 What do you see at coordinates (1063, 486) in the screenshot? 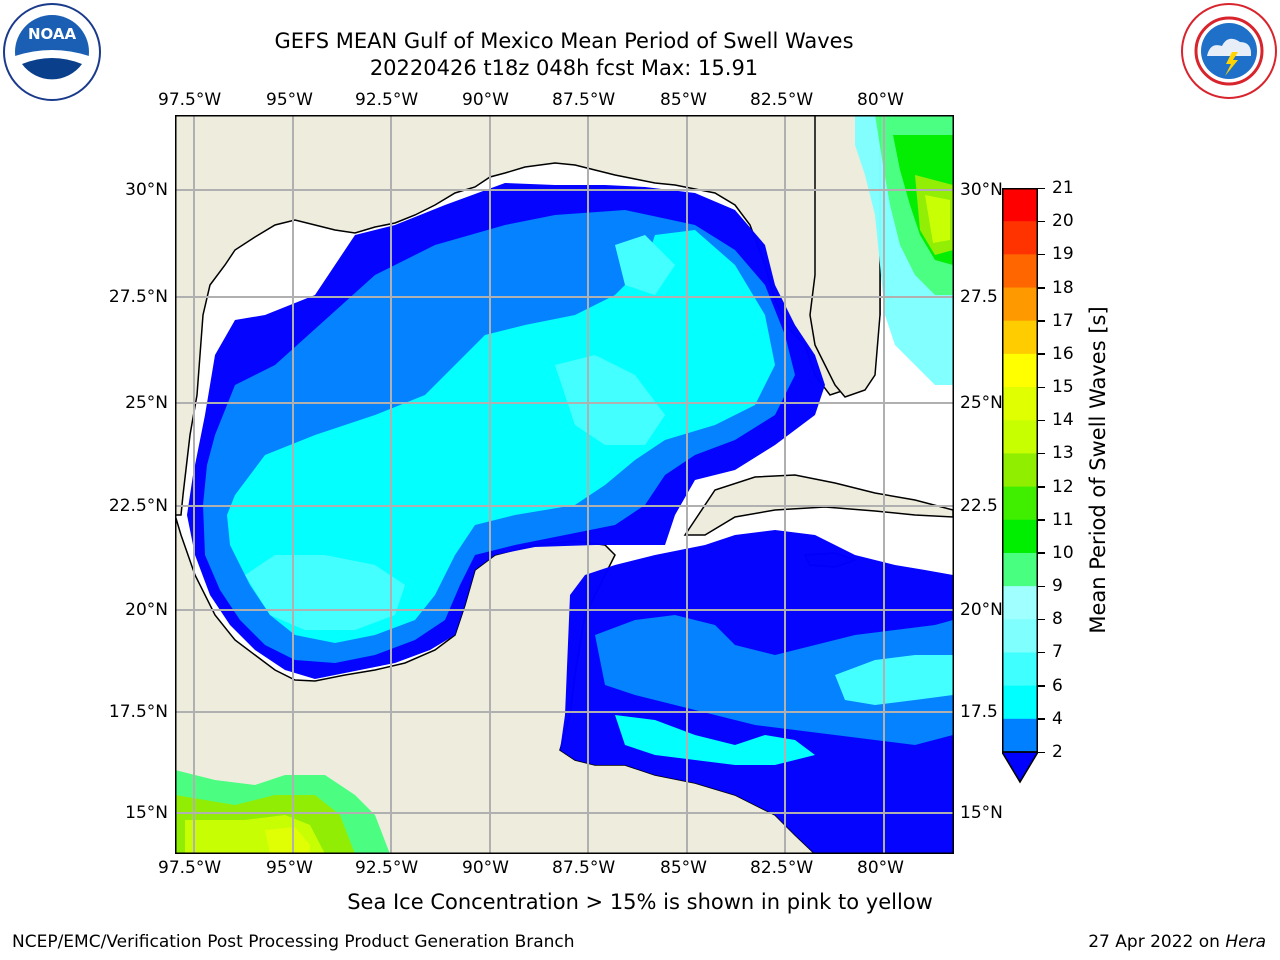
I see `colorbar-tick-label: 12` at bounding box center [1063, 486].